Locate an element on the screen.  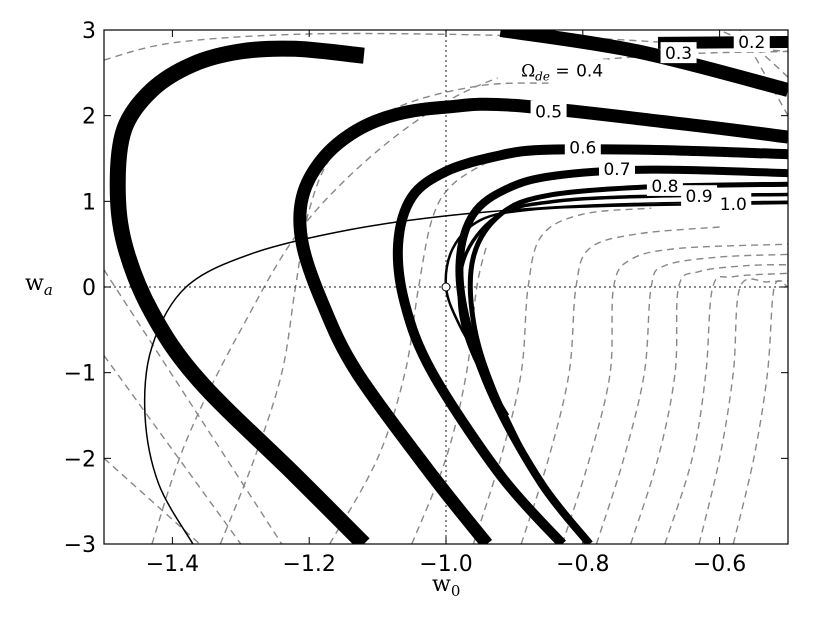
contour-label-bg-0.9 is located at coordinates (699, 196).